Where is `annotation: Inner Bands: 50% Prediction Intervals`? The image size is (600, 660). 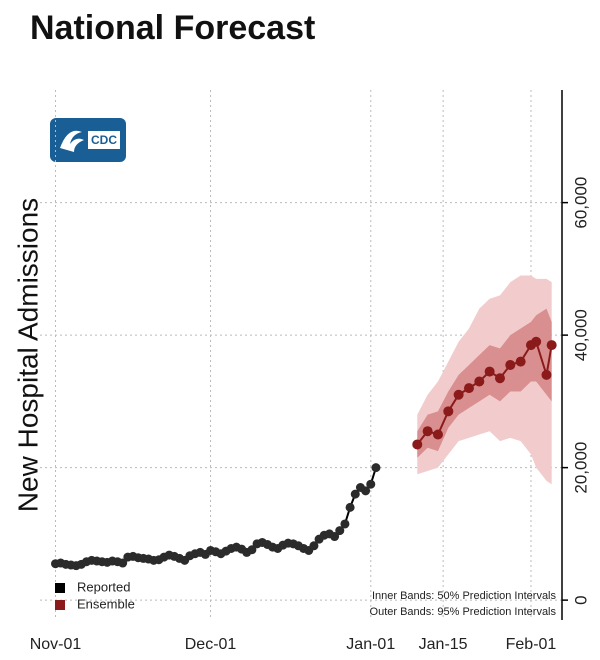 annotation: Inner Bands: 50% Prediction Intervals is located at coordinates (464, 596).